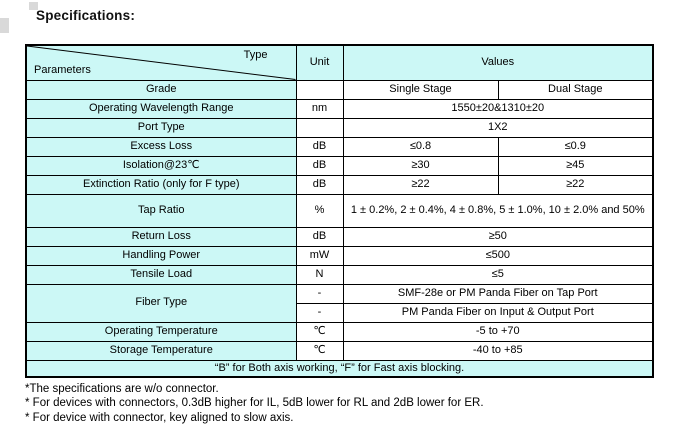  I want to click on corner-header-cell: Type Parameters, so click(161, 62).